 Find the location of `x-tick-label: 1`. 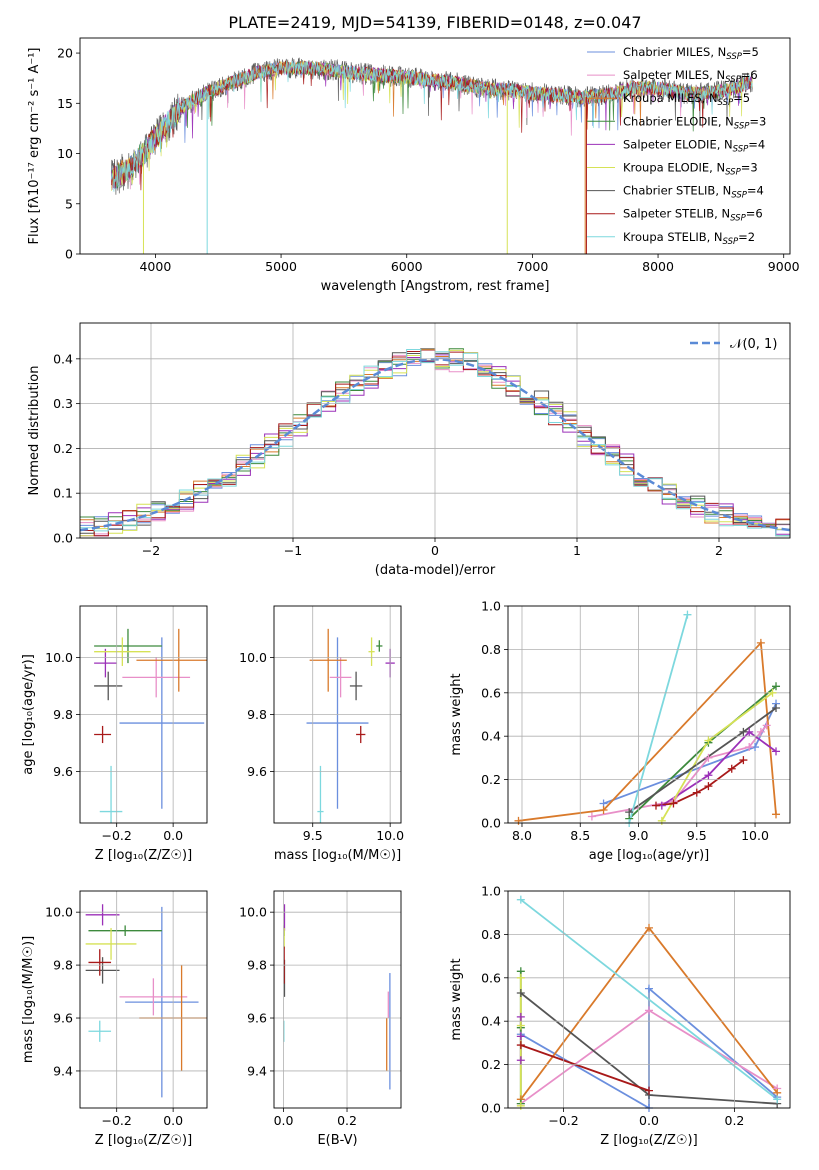

x-tick-label: 1 is located at coordinates (577, 550).